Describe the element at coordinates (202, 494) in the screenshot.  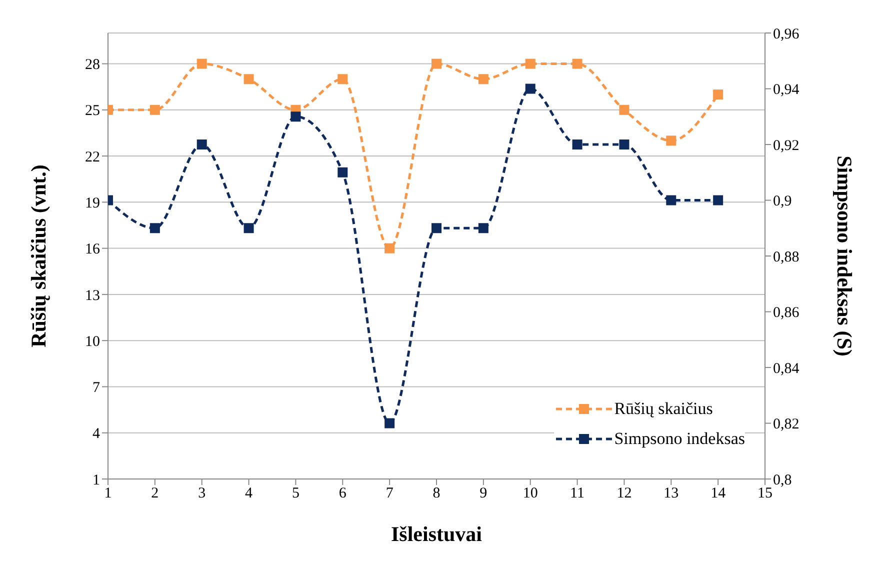
I see `x-tick-label: 3` at that location.